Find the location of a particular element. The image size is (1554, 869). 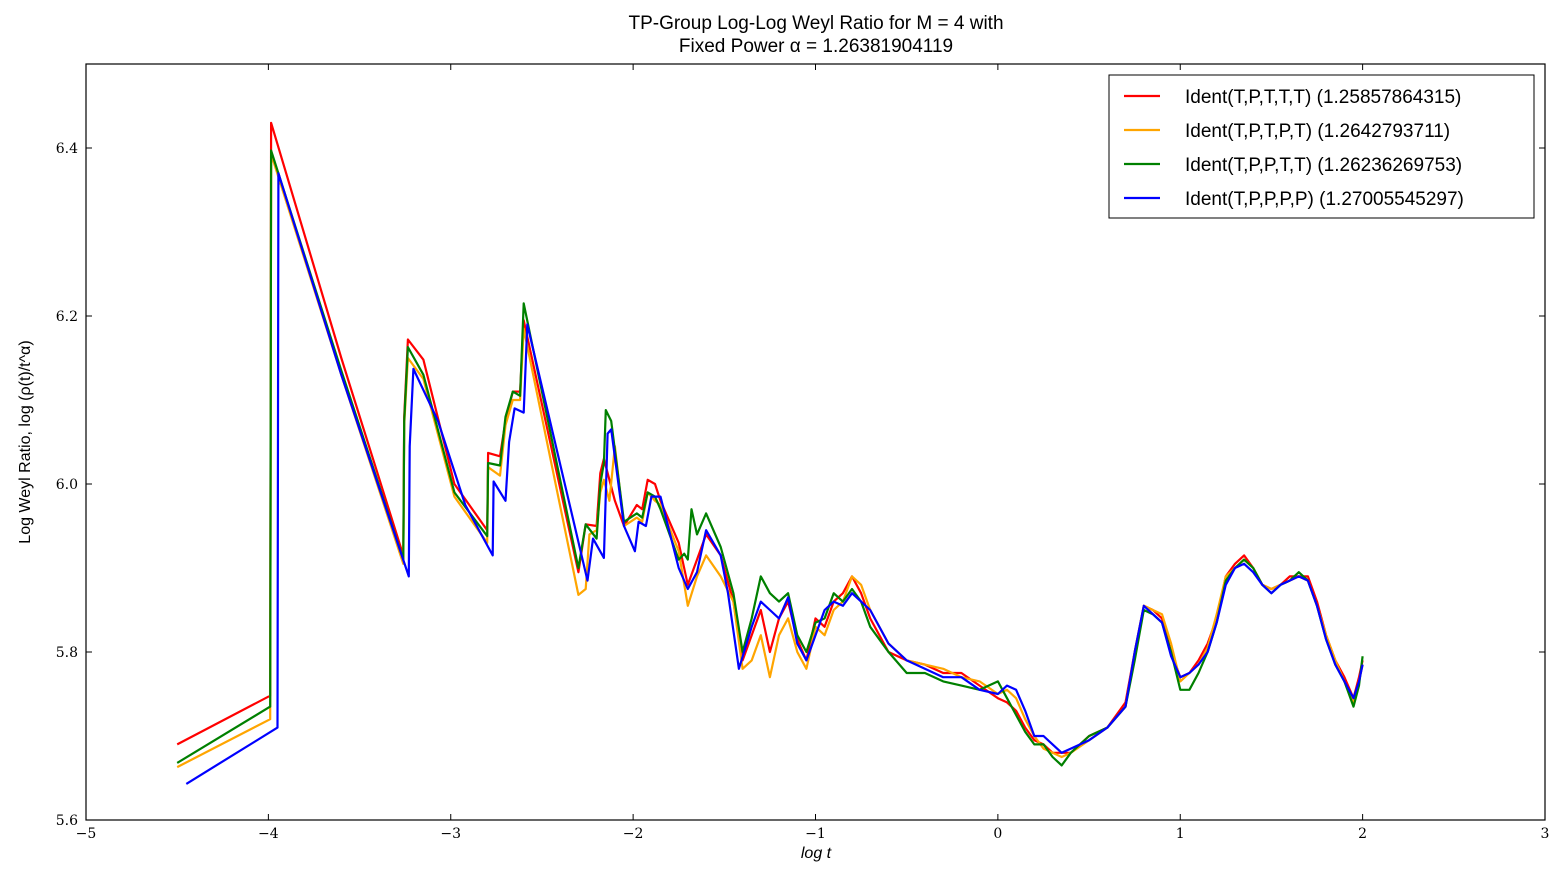

y-tick-label: 5.8 is located at coordinates (67, 653).